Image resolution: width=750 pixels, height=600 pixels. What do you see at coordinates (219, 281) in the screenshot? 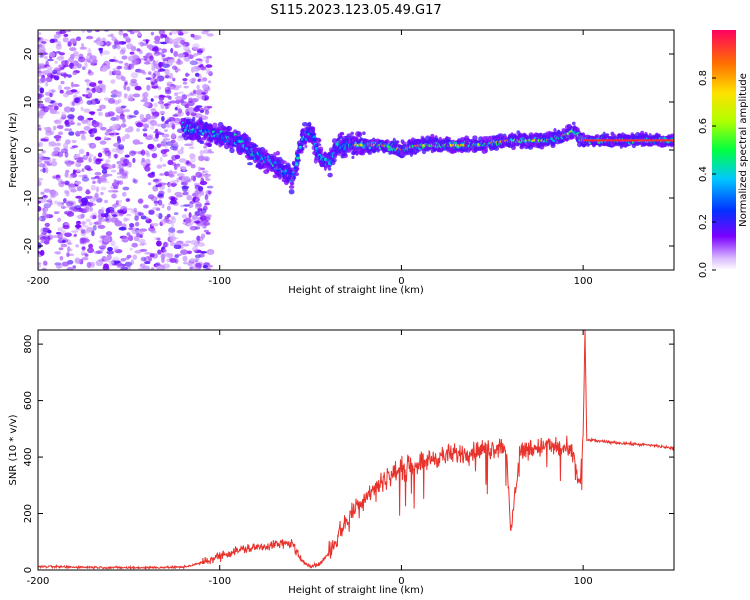
I see `spectrogram-x-tick-label: -100` at bounding box center [219, 281].